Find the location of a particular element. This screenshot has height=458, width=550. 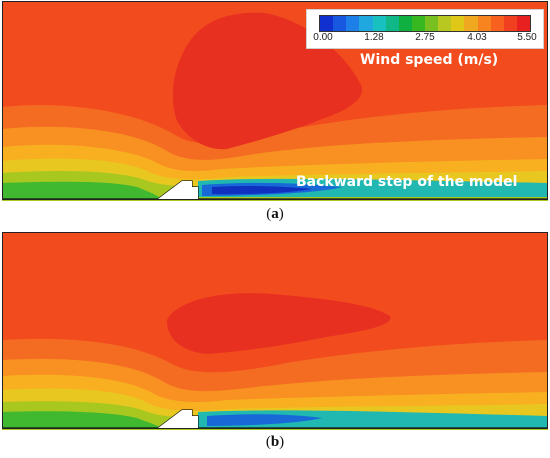

colorbar is located at coordinates (425, 23).